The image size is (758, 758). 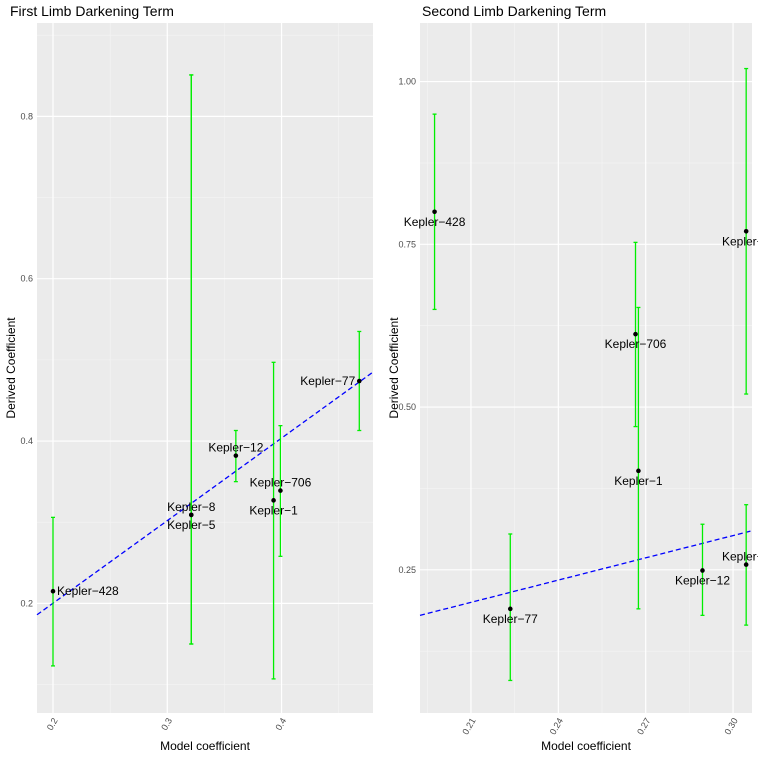 What do you see at coordinates (26, 441) in the screenshot?
I see `y-tick-label: 0.4` at bounding box center [26, 441].